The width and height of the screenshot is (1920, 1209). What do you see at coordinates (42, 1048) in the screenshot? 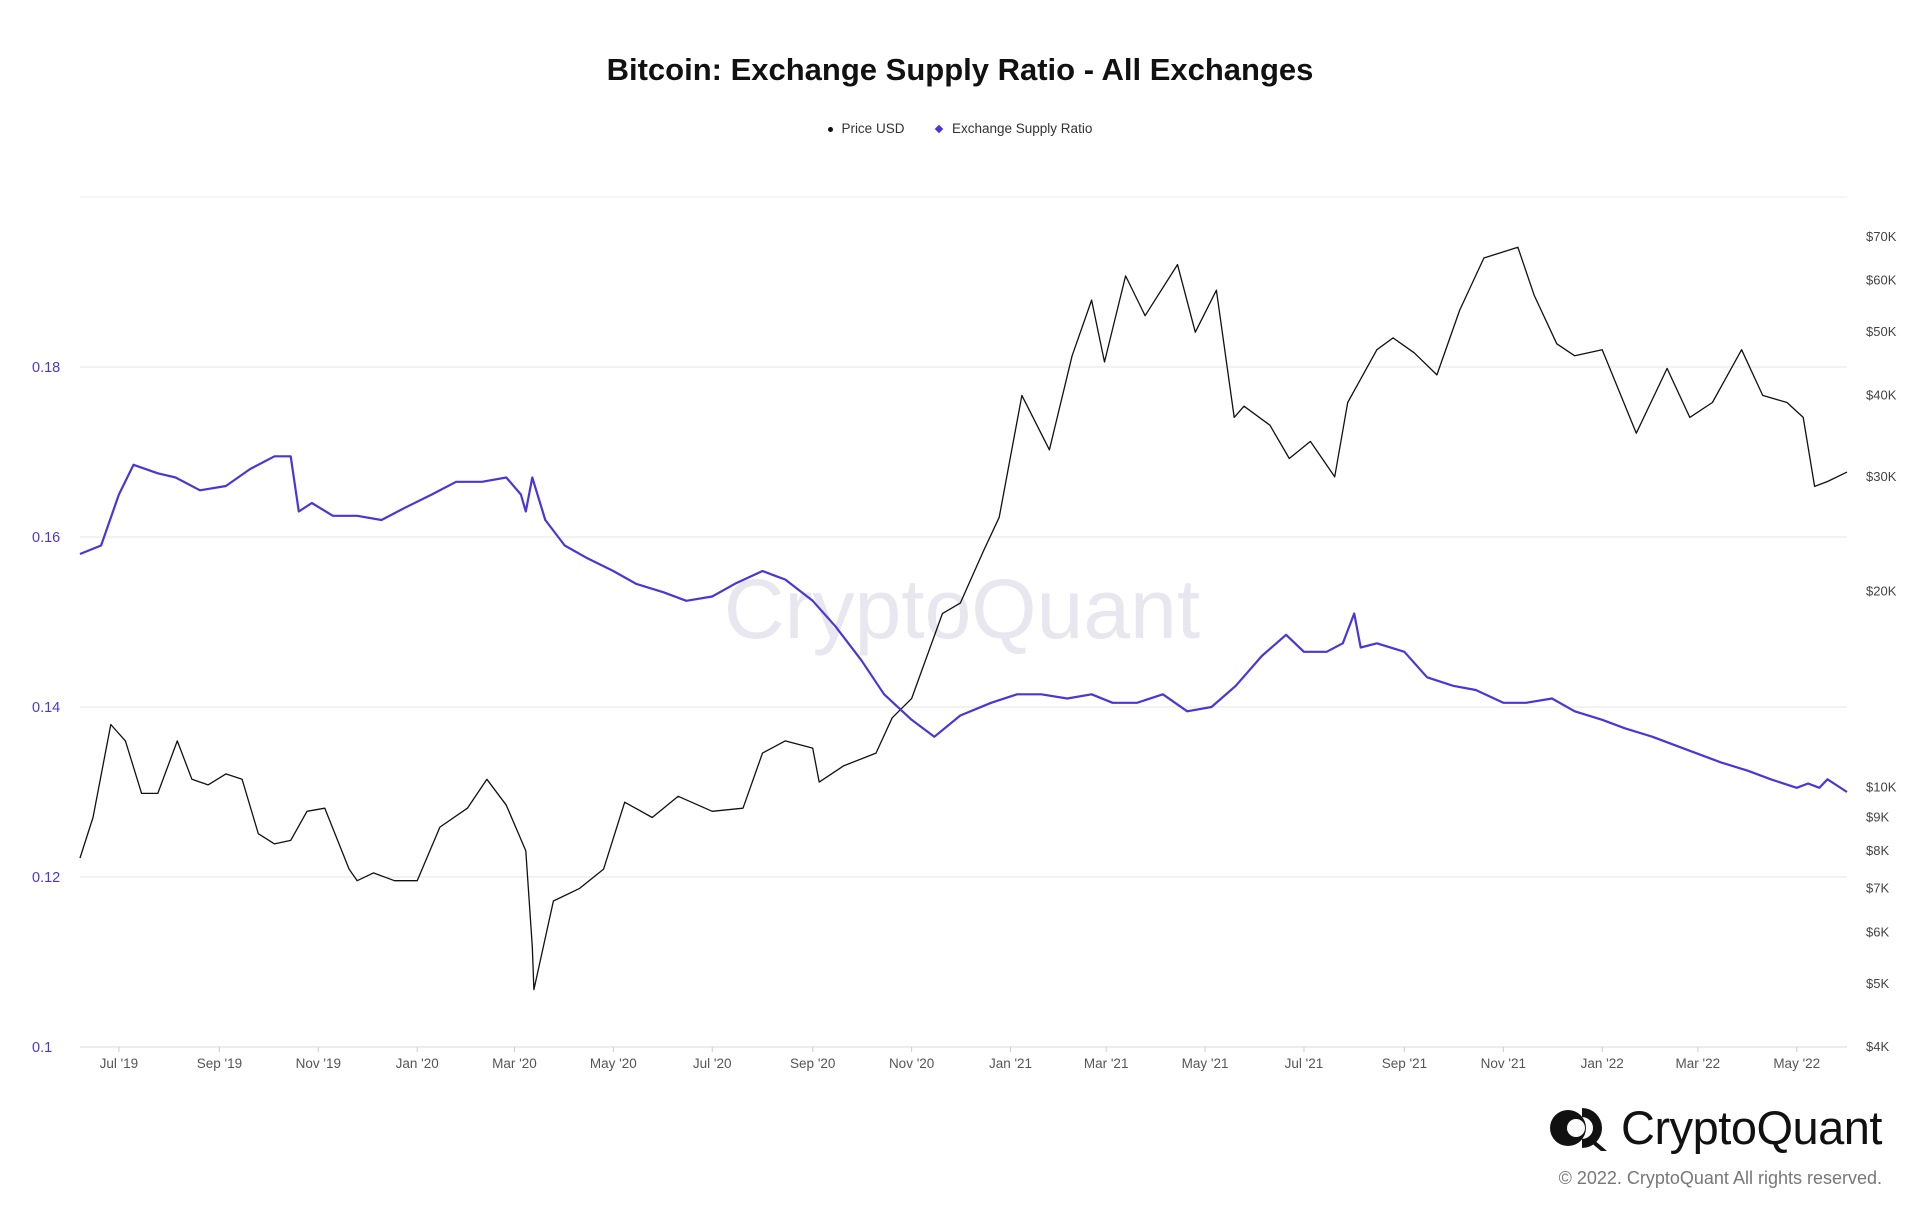
I see `y-left-tick-label: 0.1` at bounding box center [42, 1048].